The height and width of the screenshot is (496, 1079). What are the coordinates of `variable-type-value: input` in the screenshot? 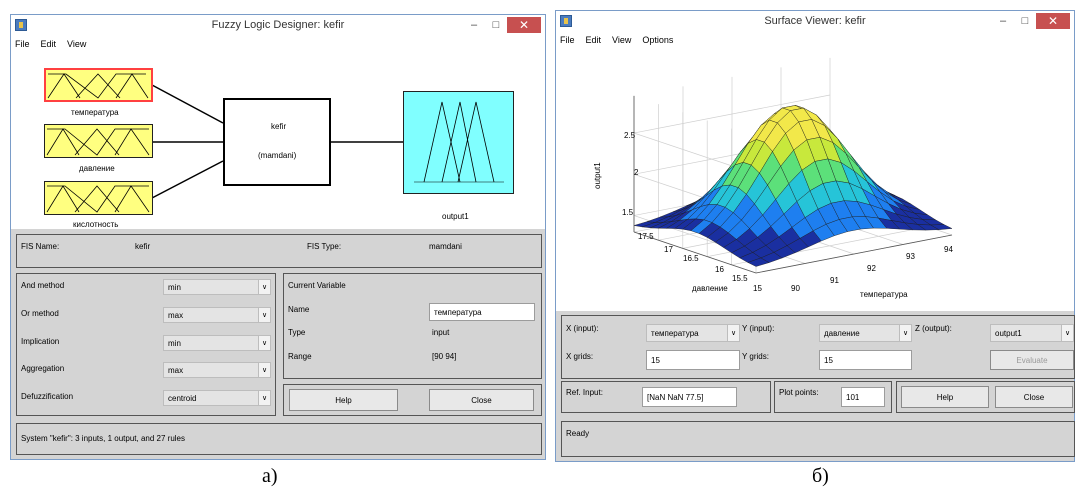 It's located at (441, 332).